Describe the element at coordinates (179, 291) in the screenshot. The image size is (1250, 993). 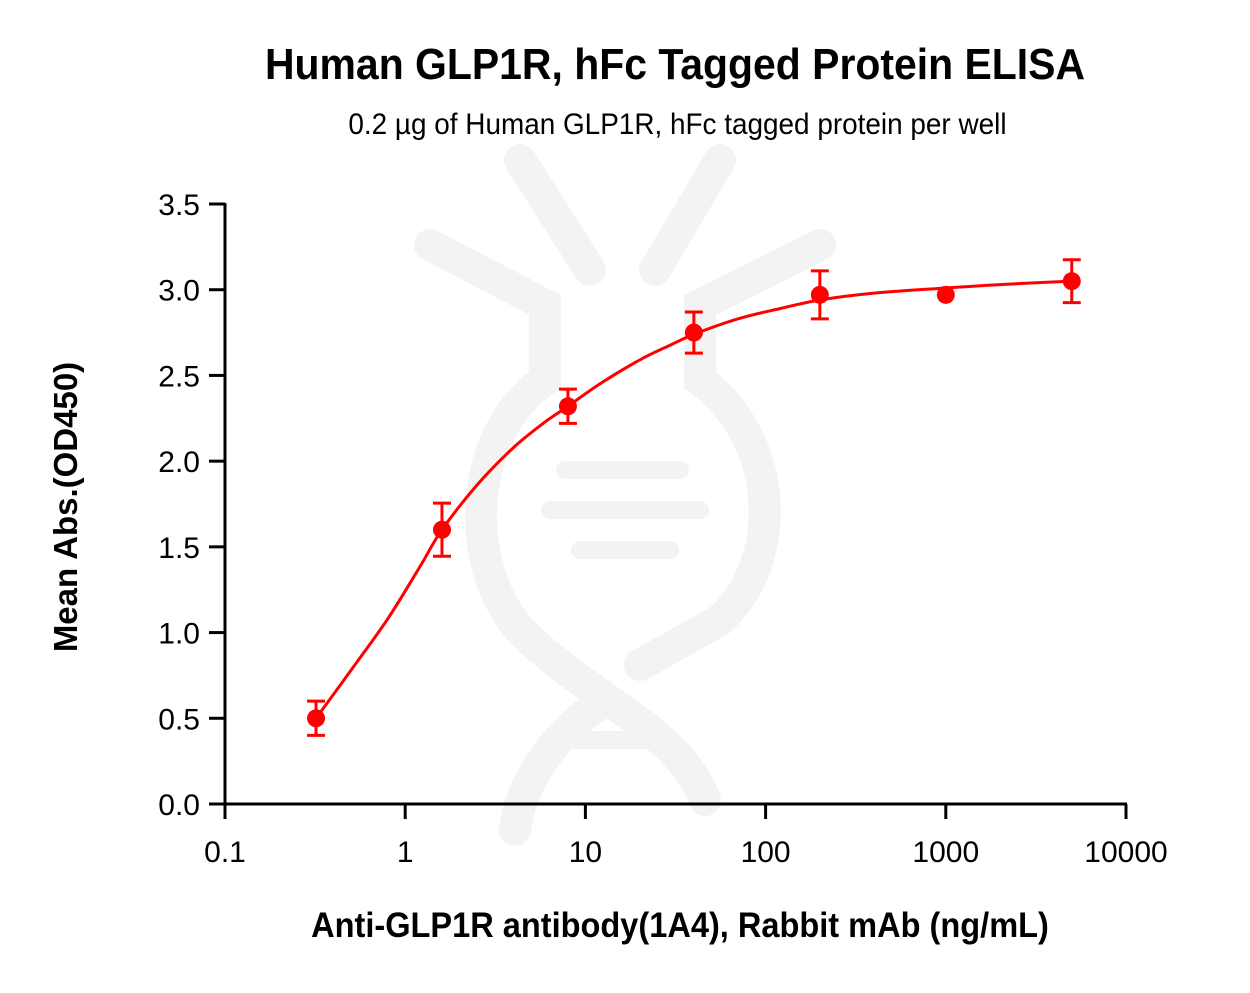
I see `y-tick-label: 3.0` at that location.